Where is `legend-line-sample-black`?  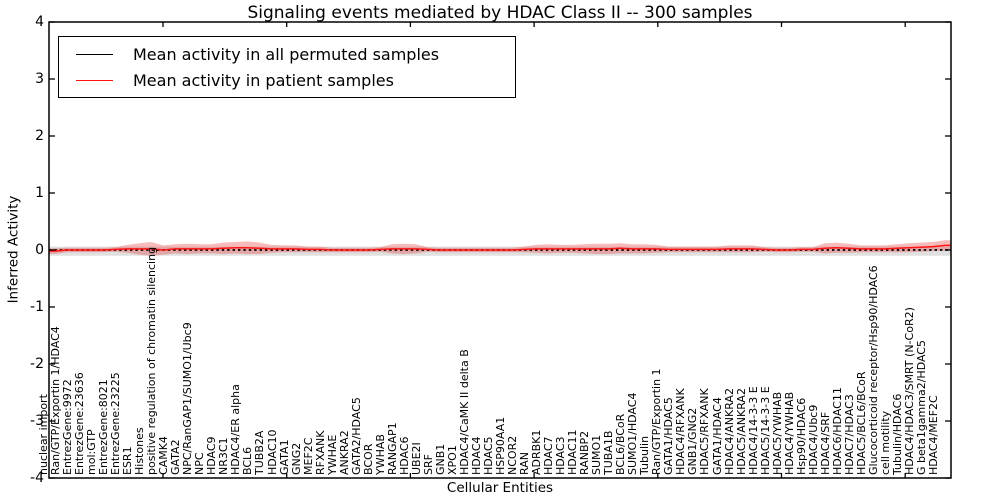
legend-line-sample-black is located at coordinates (94, 54).